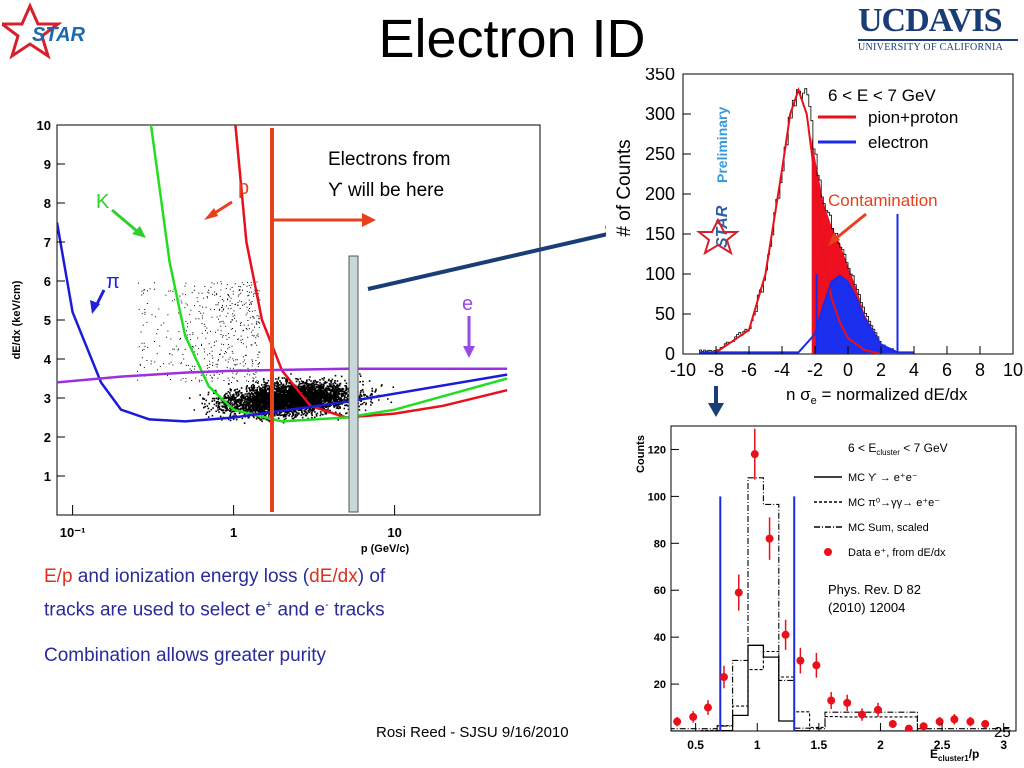 The width and height of the screenshot is (1024, 768). I want to click on dedx-ytick-label: 4, so click(48, 359).